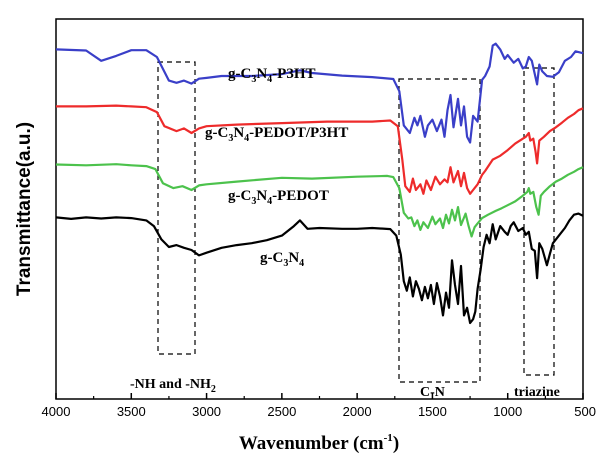  I want to click on x-tick-label: 3000, so click(206, 411).